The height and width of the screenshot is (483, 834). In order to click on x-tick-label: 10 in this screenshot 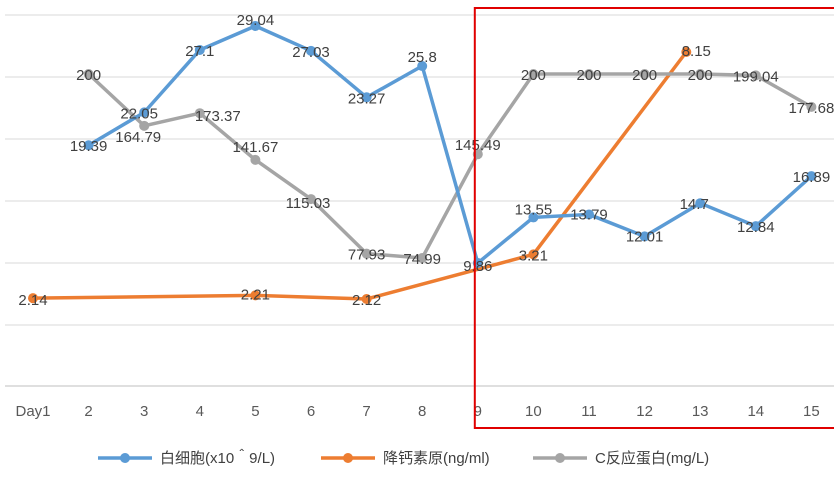, I will do `click(533, 411)`.